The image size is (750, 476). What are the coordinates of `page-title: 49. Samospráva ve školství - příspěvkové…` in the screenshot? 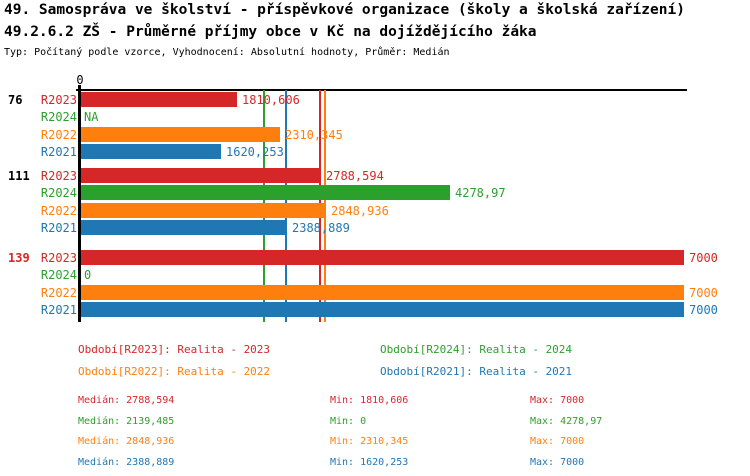 It's located at (344, 10).